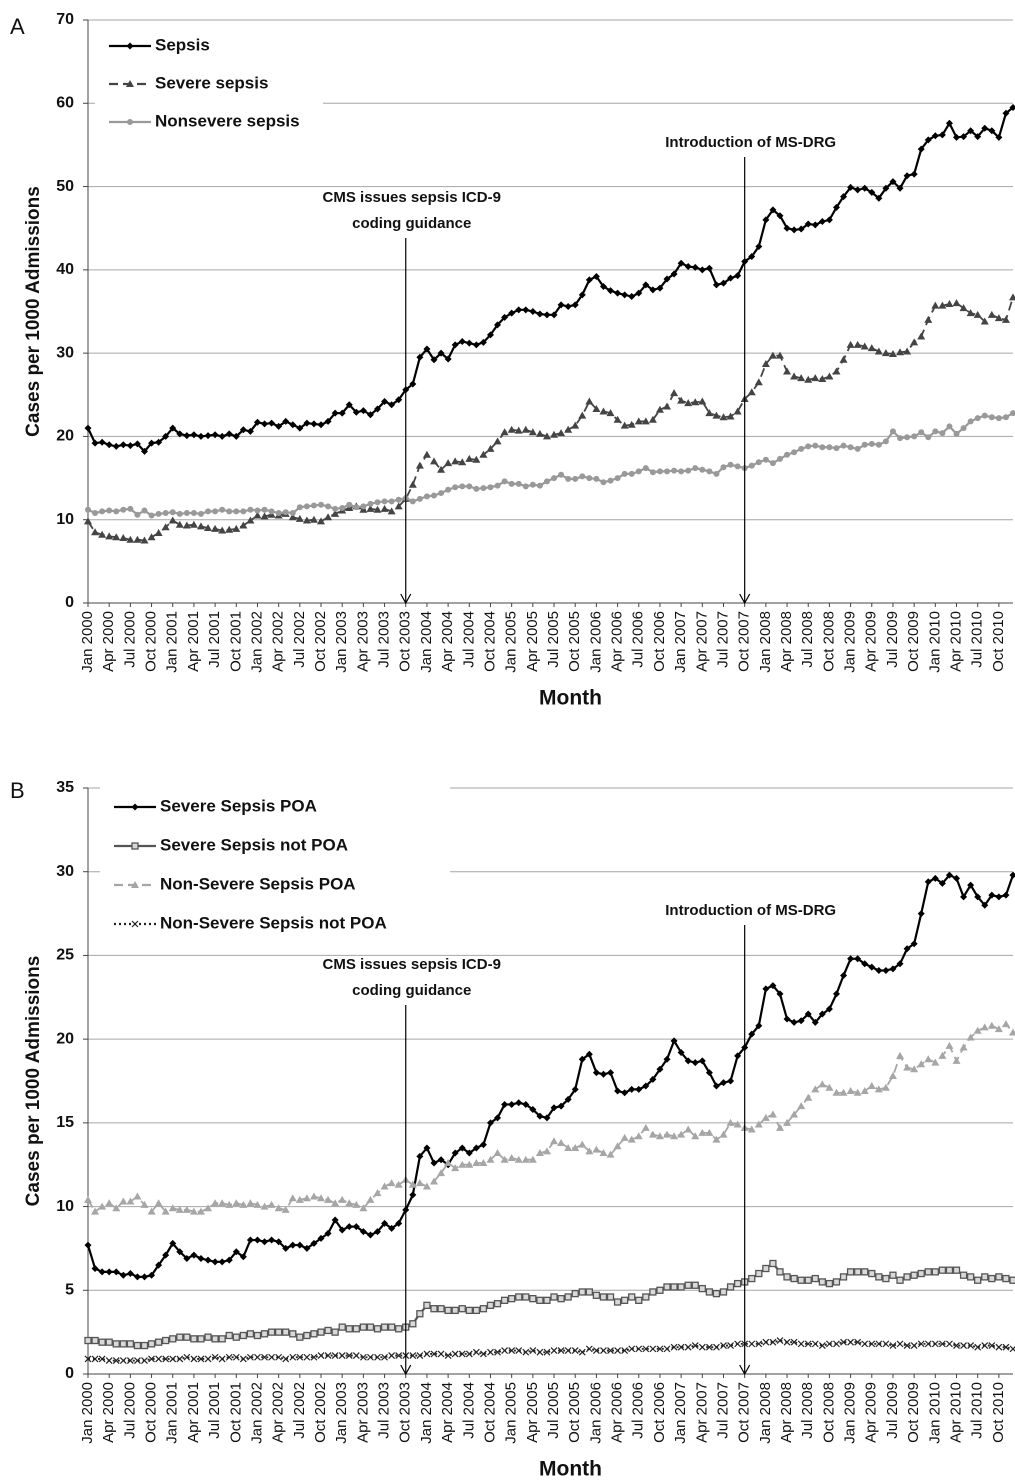 The image size is (1015, 1483). I want to click on y-tick-label: 30, so click(65, 871).